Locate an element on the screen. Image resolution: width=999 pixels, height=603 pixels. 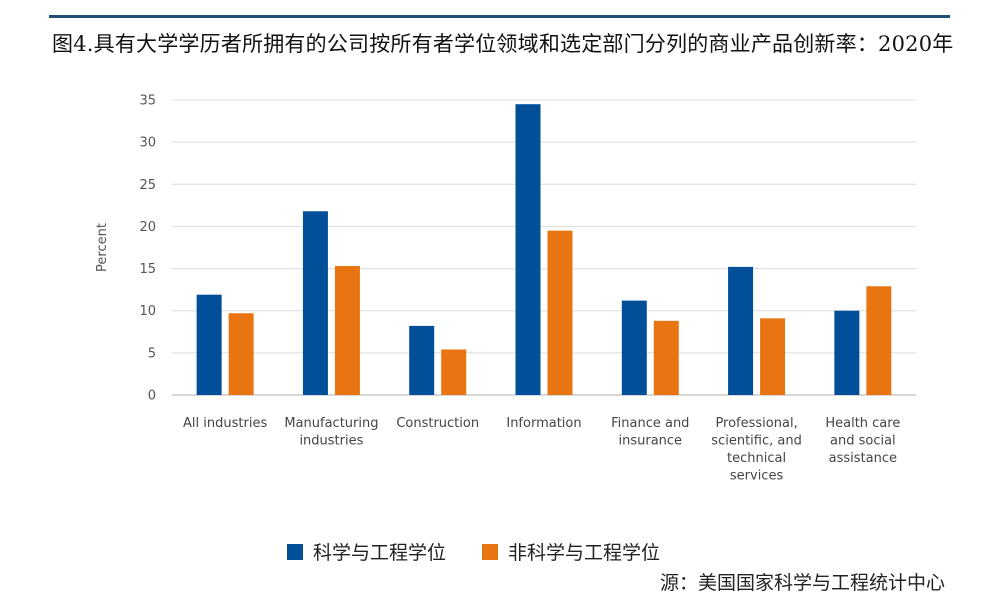
y-axis-label: Percent is located at coordinates (102, 247).